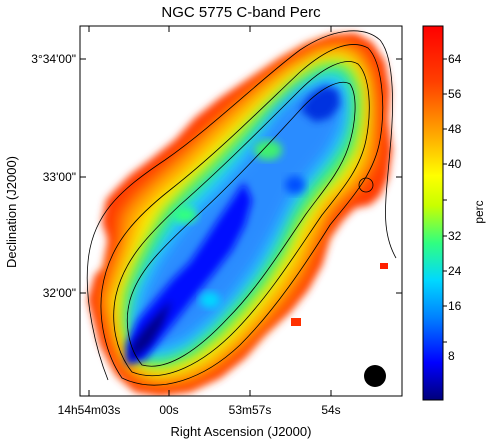  What do you see at coordinates (330, 410) in the screenshot?
I see `x-tick-label: 54s` at bounding box center [330, 410].